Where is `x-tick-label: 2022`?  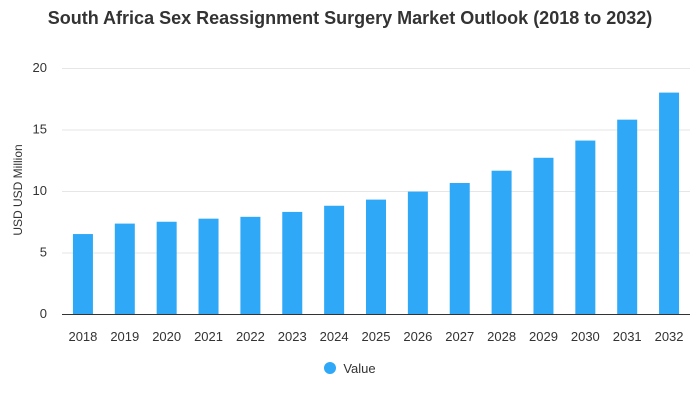 x-tick-label: 2022 is located at coordinates (250, 336).